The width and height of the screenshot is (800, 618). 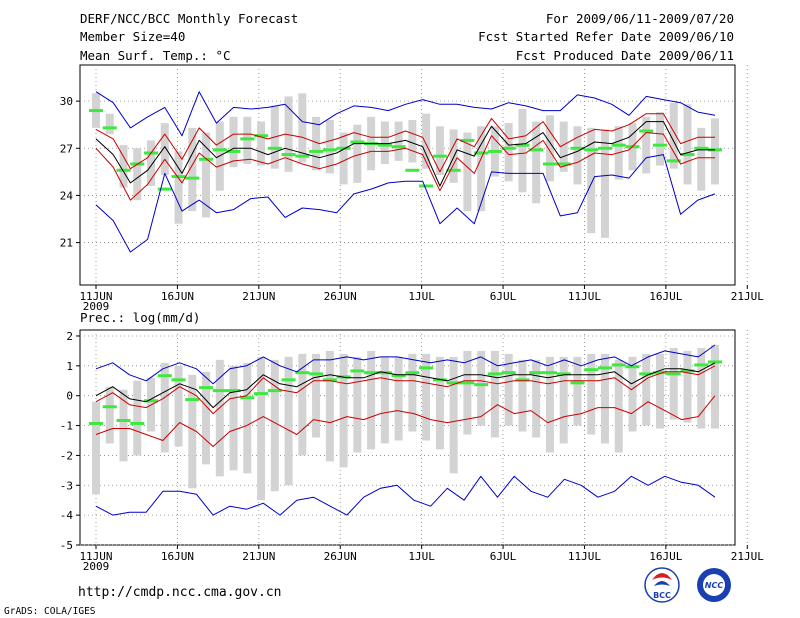 I want to click on temp-line-ensemble-mean, so click(x=405, y=154).